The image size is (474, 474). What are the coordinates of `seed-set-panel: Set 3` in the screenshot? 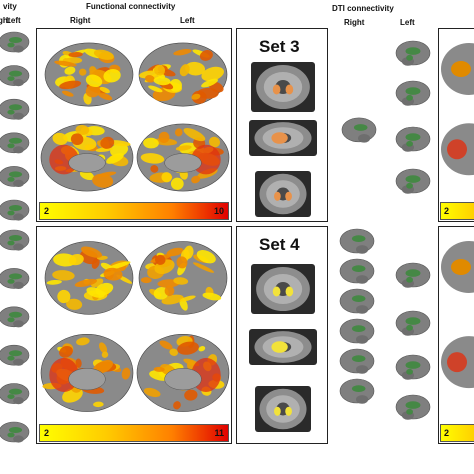 It's located at (282, 125).